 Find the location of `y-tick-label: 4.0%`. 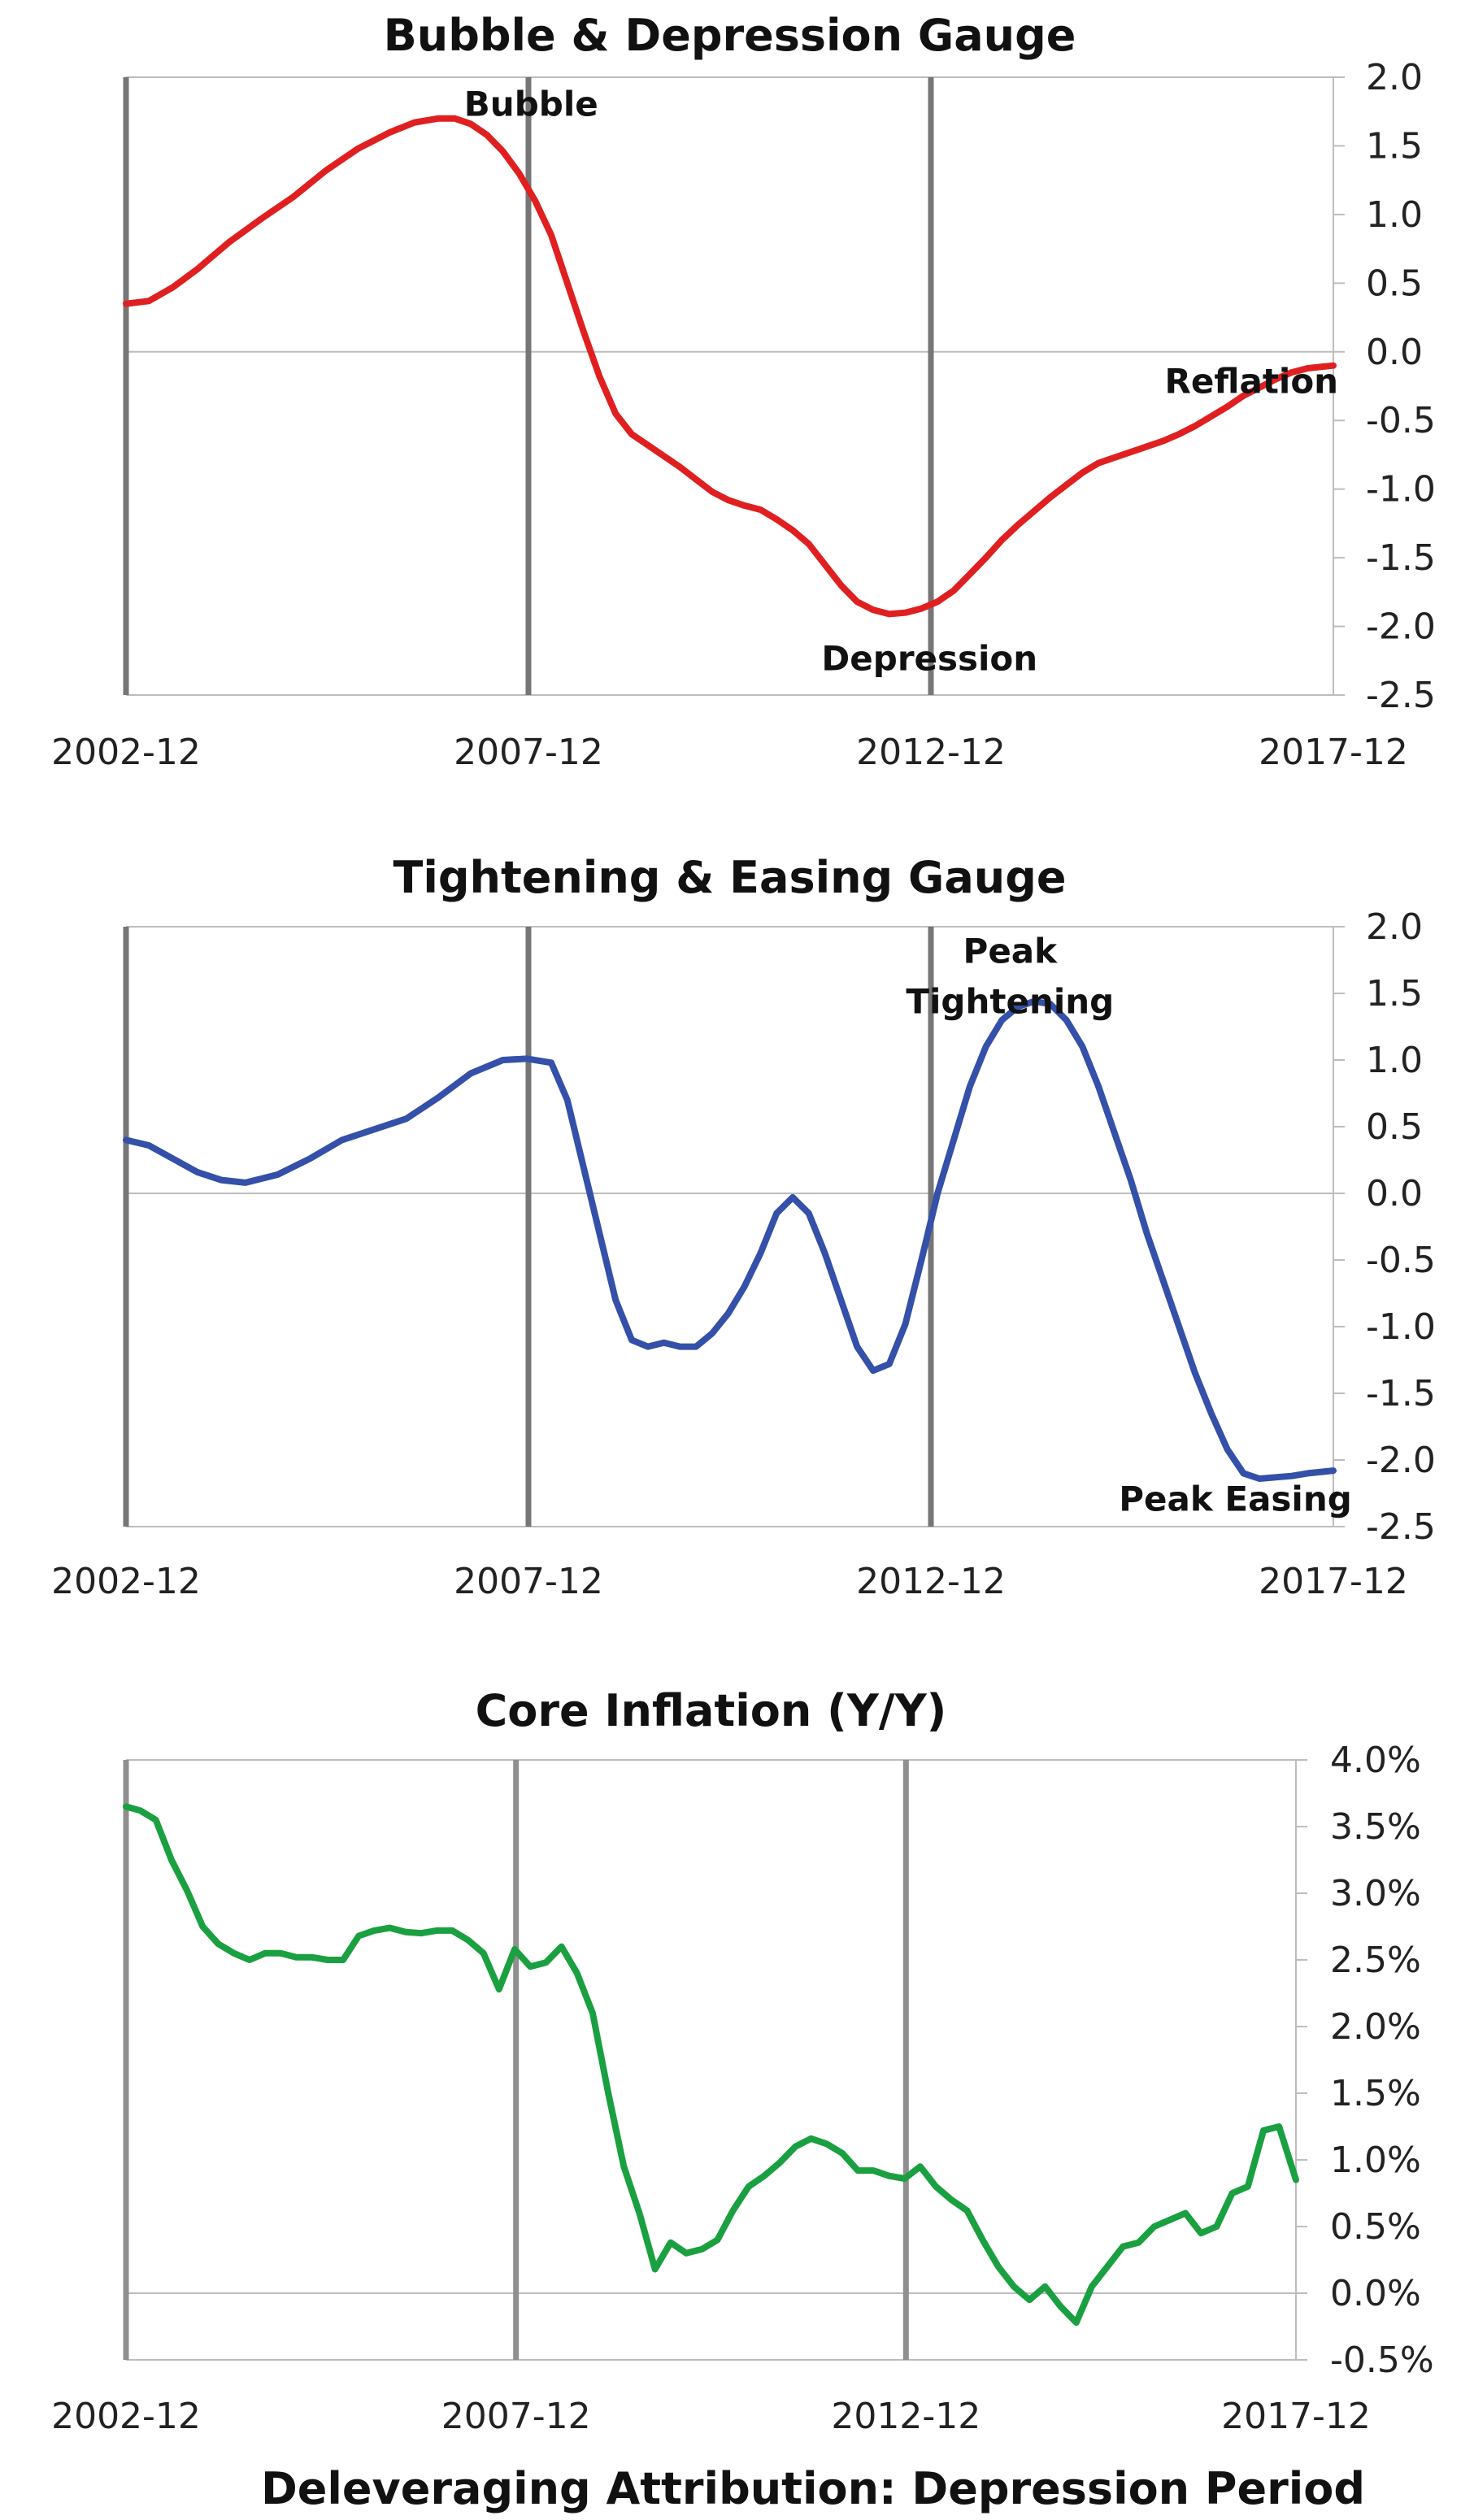

y-tick-label: 4.0% is located at coordinates (1375, 1760).